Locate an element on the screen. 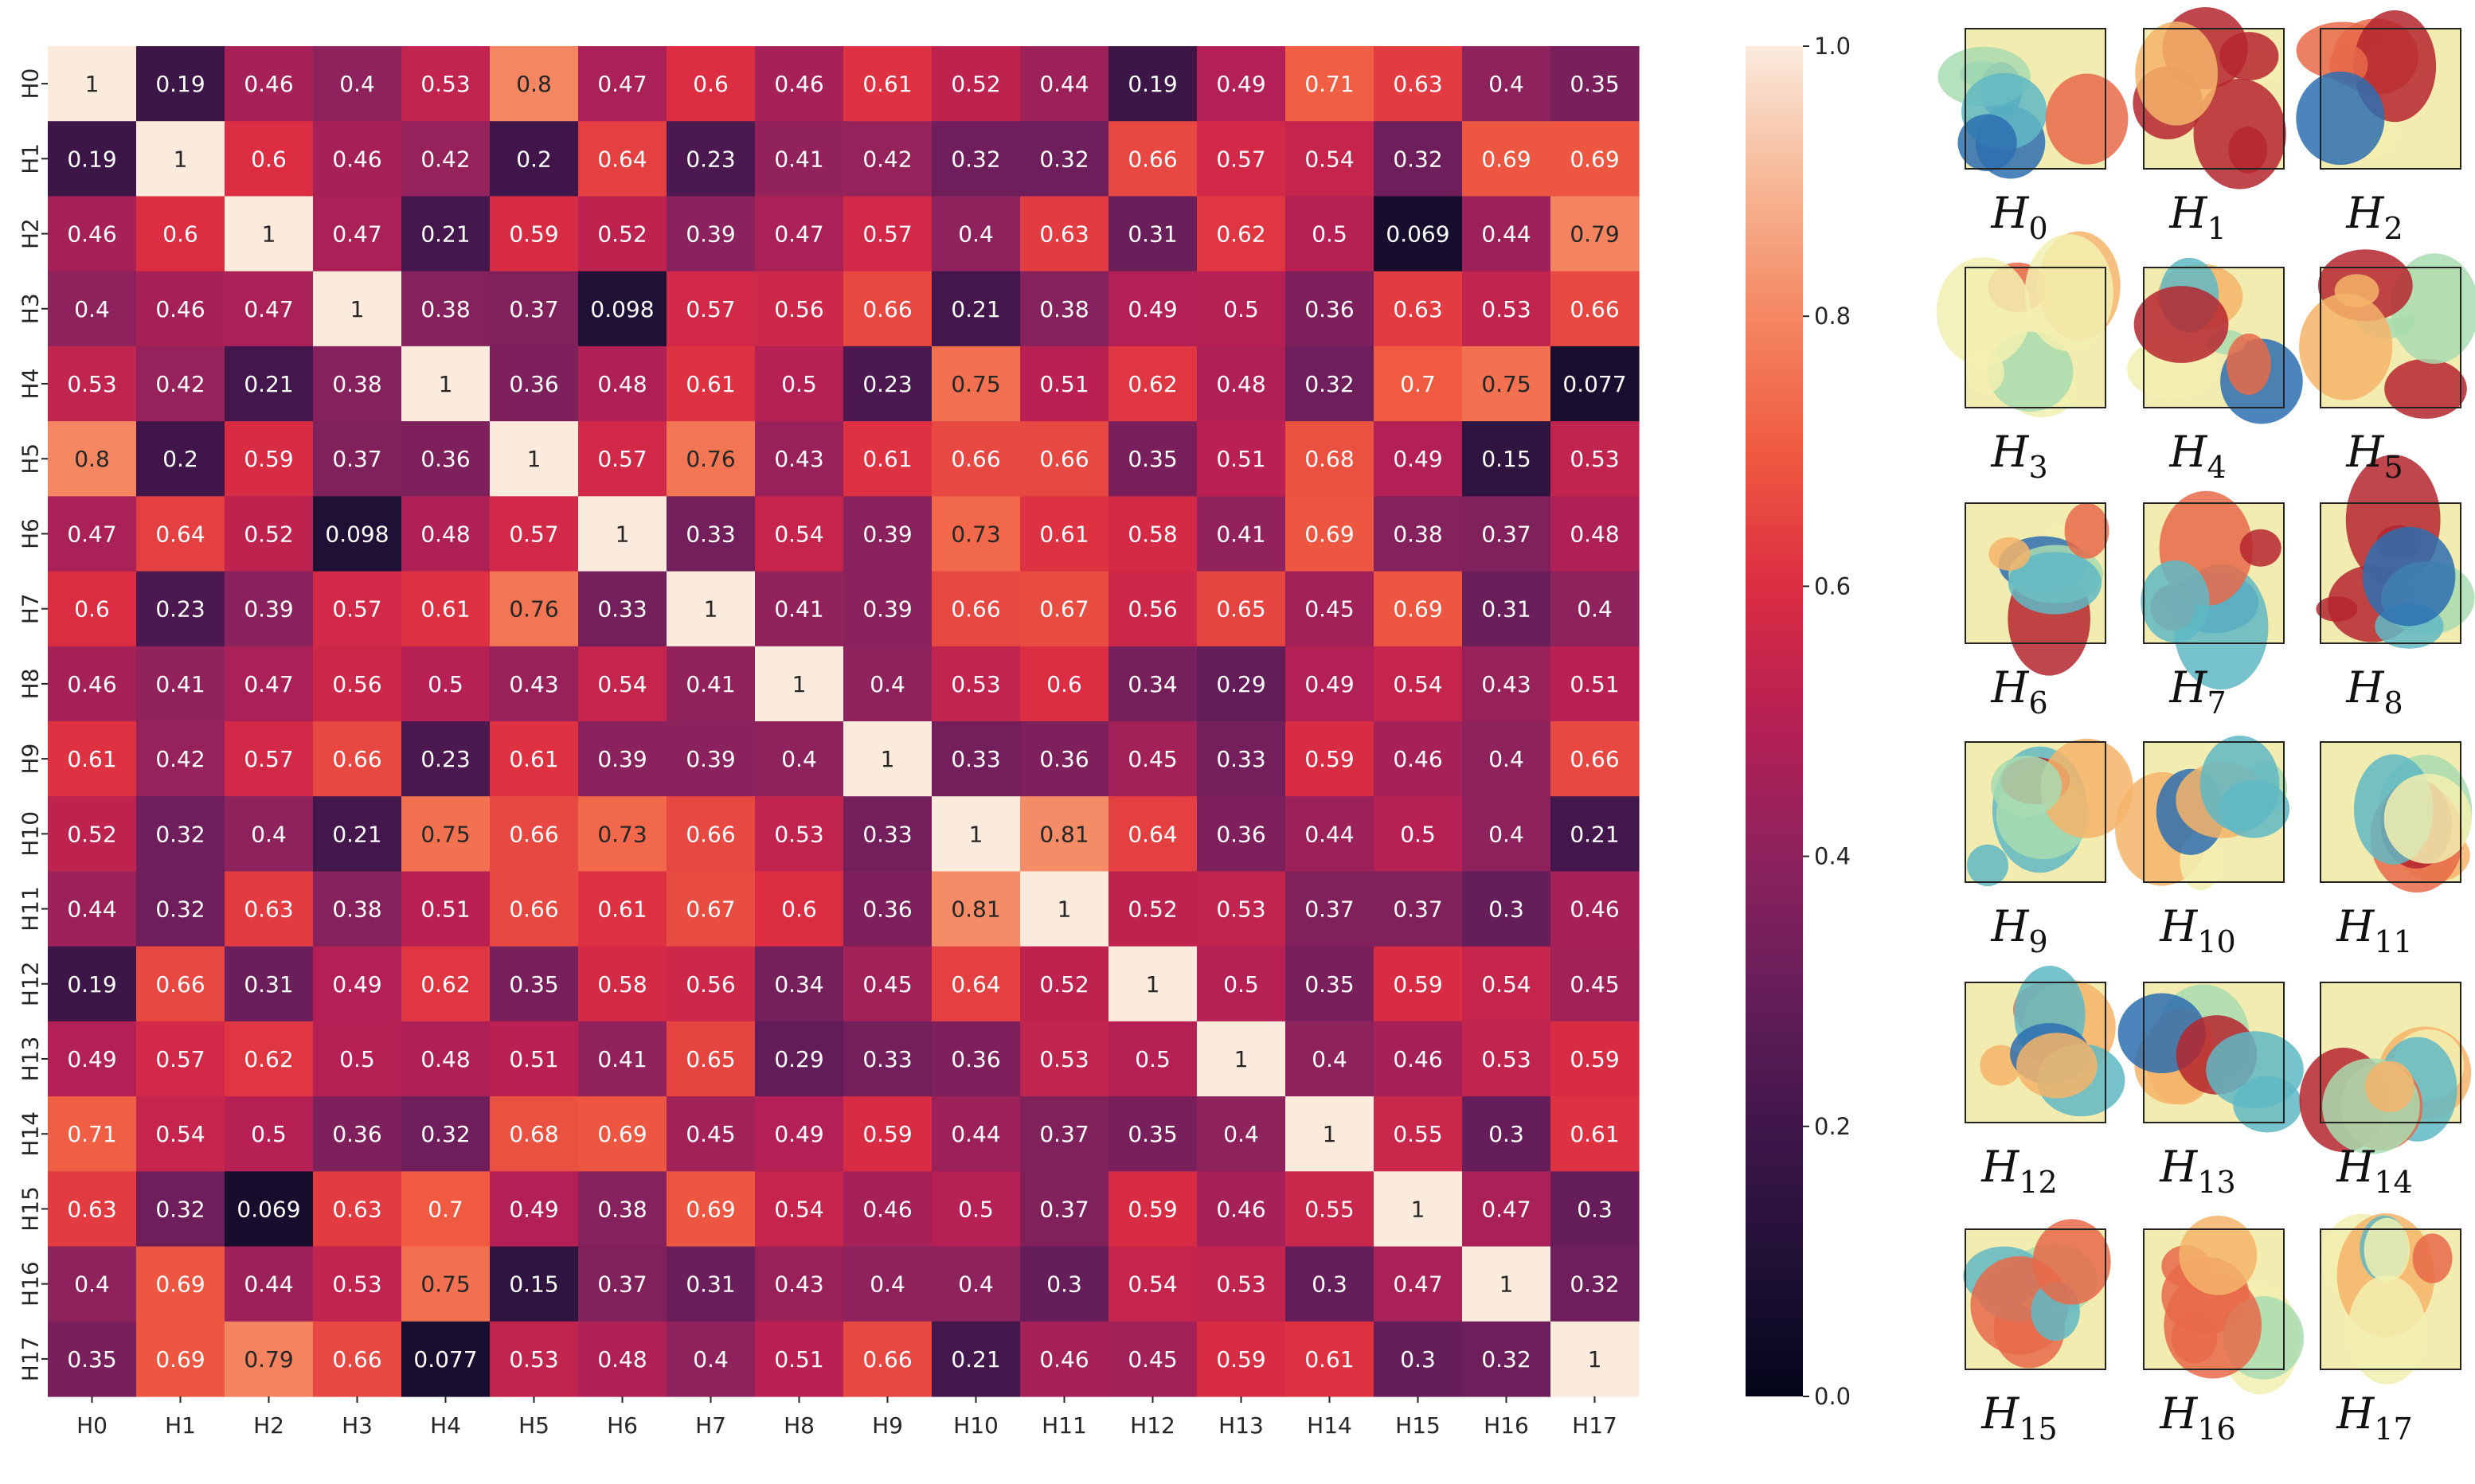 This screenshot has height=1484, width=2475. heatmap-cell-label: 0.8 is located at coordinates (92, 459).